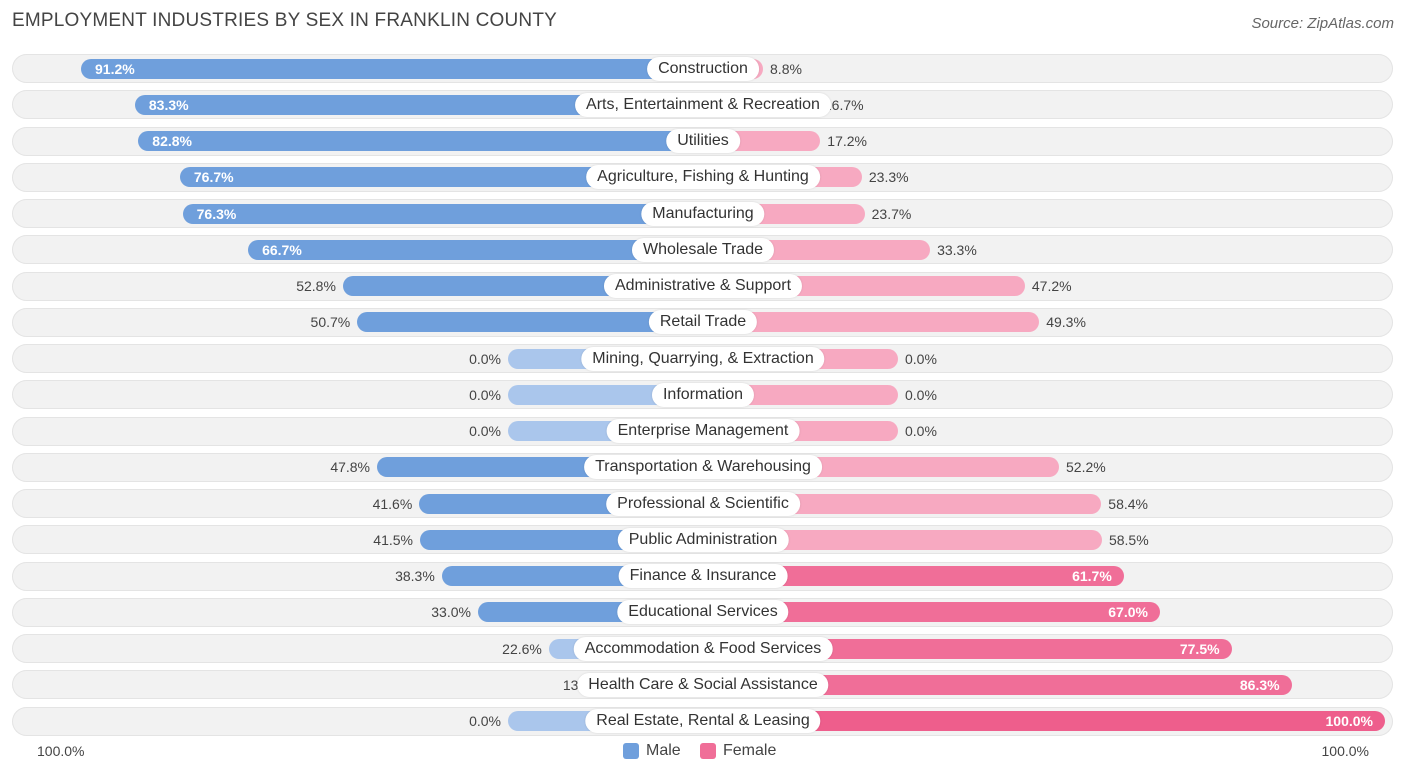  Describe the element at coordinates (957, 249) in the screenshot. I see `value-label-female: 33.3%` at that location.